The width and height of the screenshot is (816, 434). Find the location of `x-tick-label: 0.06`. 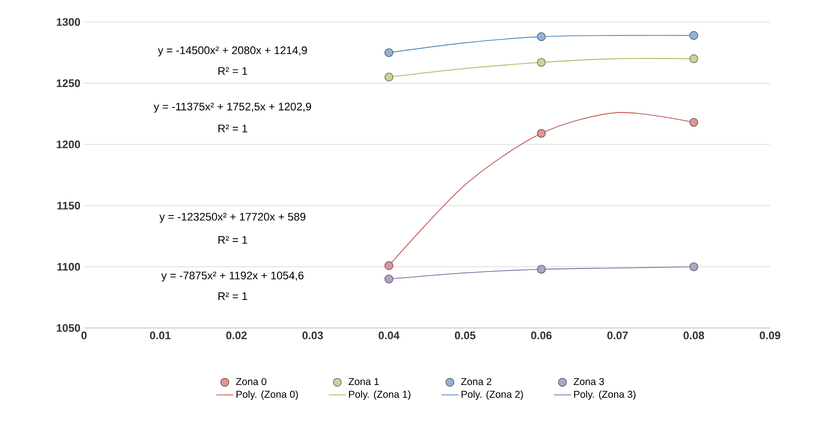

x-tick-label: 0.06 is located at coordinates (541, 336).